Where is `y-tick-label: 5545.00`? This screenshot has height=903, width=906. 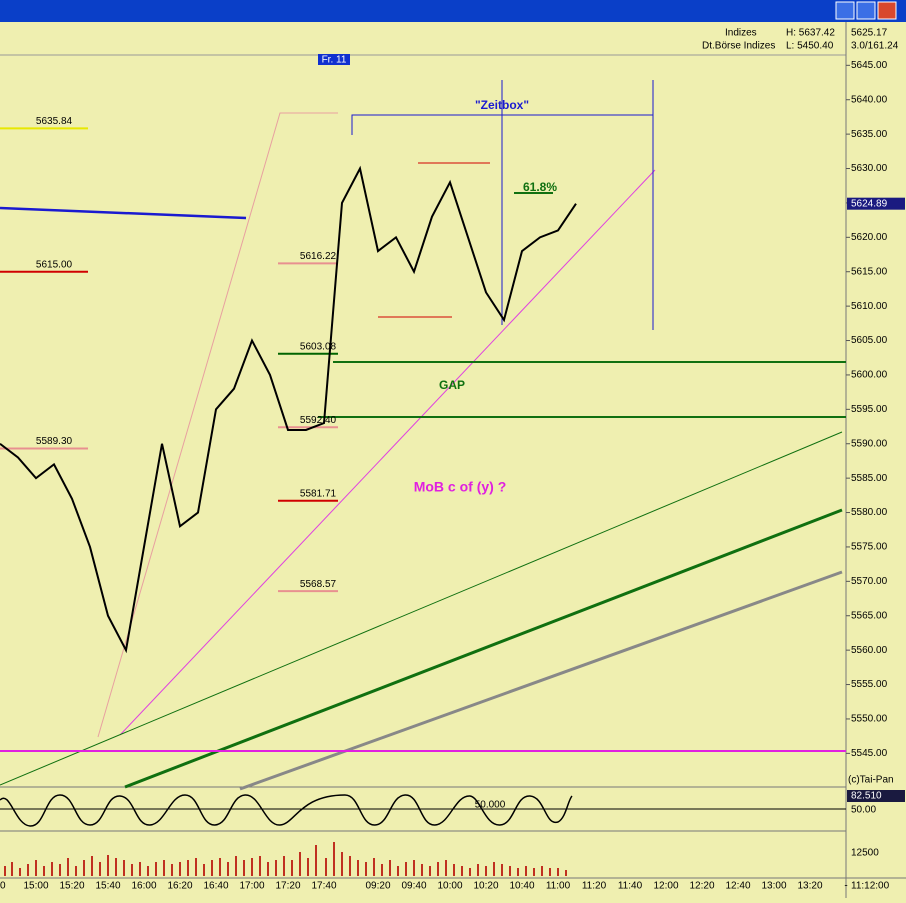
y-tick-label: 5545.00 is located at coordinates (869, 753).